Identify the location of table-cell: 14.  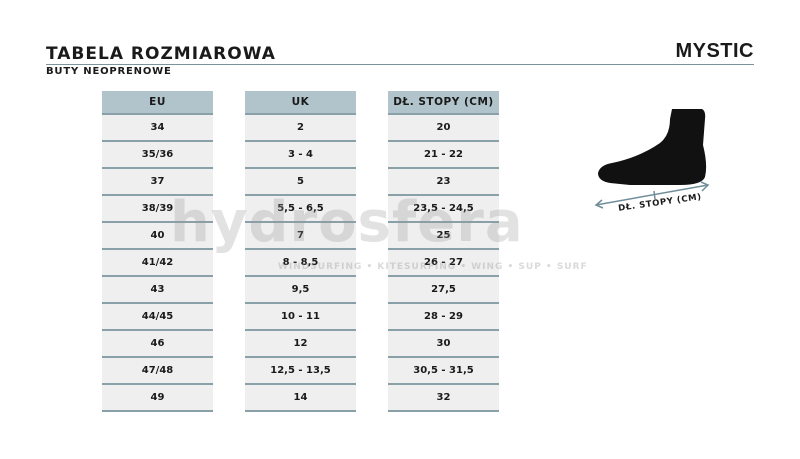
(300, 398).